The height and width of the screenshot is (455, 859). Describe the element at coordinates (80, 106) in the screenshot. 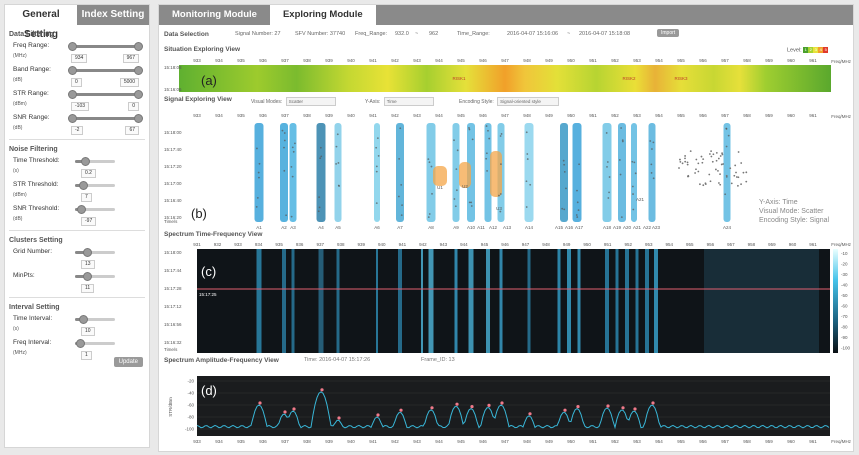

I see `range-min-value: -103` at that location.